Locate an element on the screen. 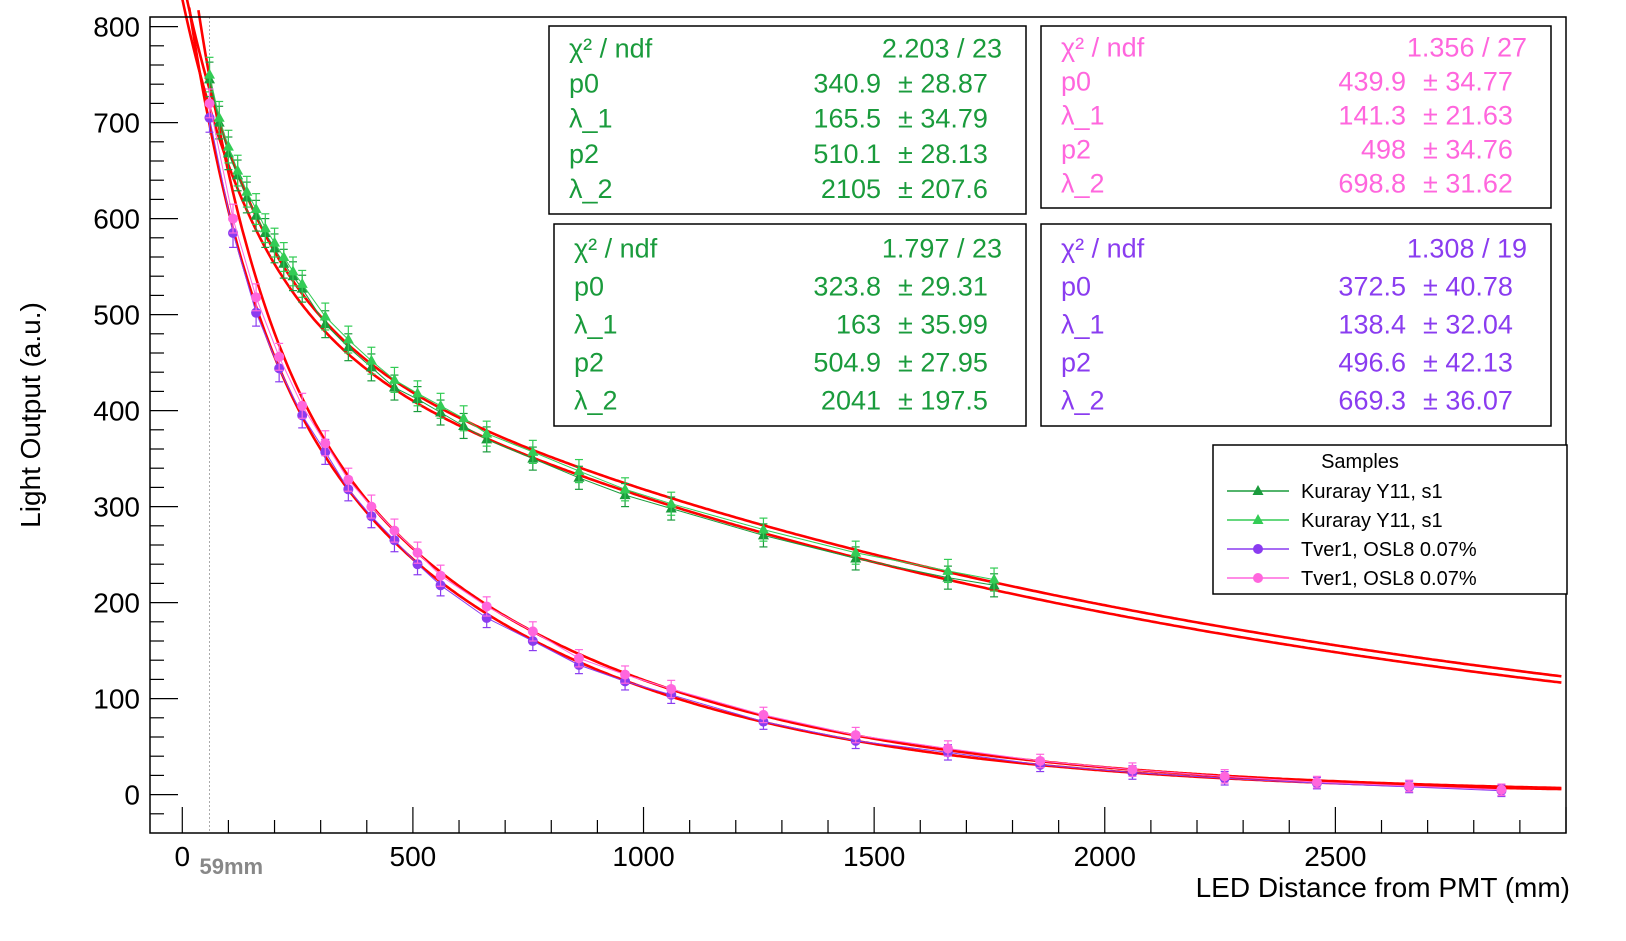 The height and width of the screenshot is (941, 1626). x-tick-label: 2000 is located at coordinates (1105, 856).